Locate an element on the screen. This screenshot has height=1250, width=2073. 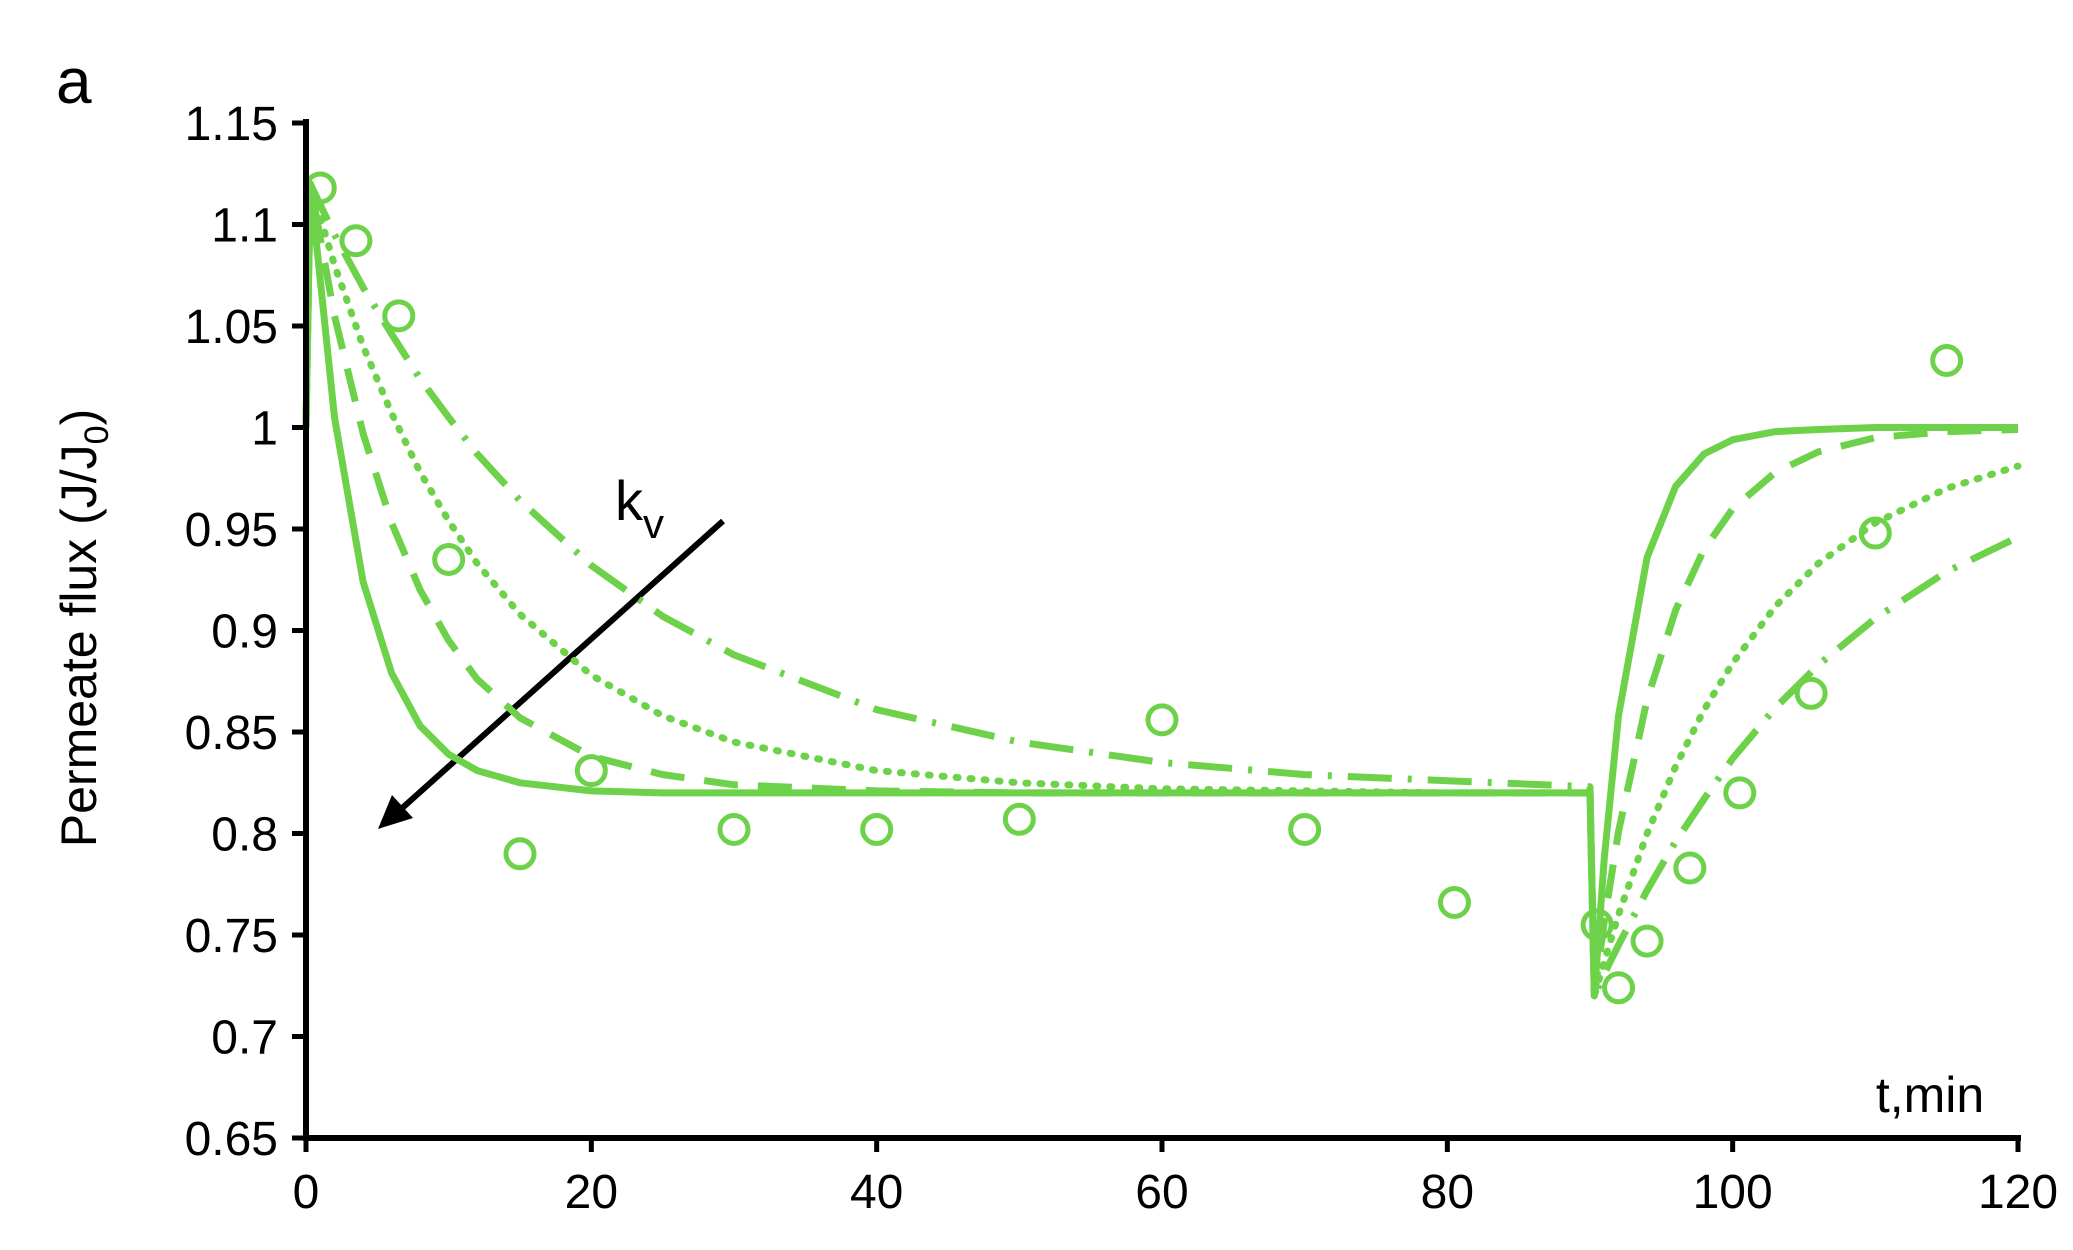
x-tick-label: 40 is located at coordinates (876, 1192).